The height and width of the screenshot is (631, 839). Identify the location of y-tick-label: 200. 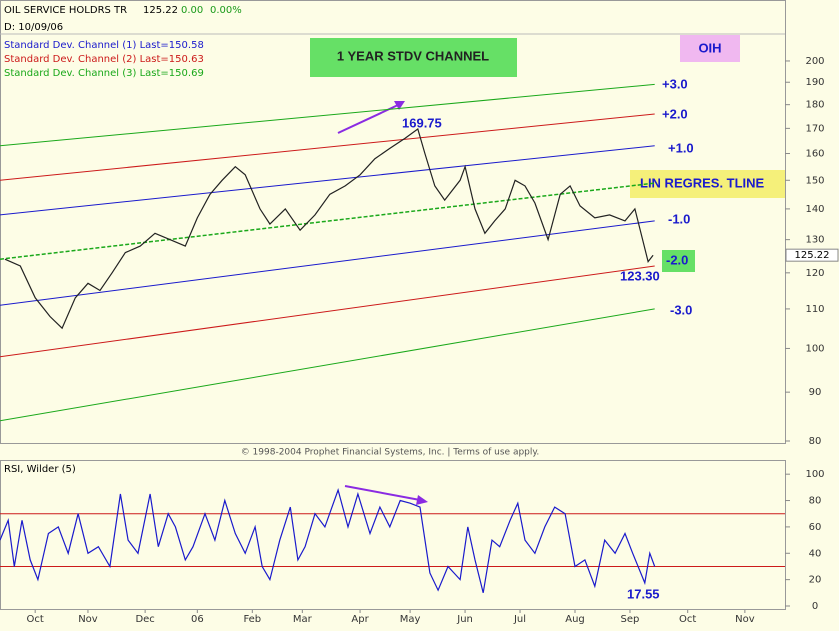
(814, 61).